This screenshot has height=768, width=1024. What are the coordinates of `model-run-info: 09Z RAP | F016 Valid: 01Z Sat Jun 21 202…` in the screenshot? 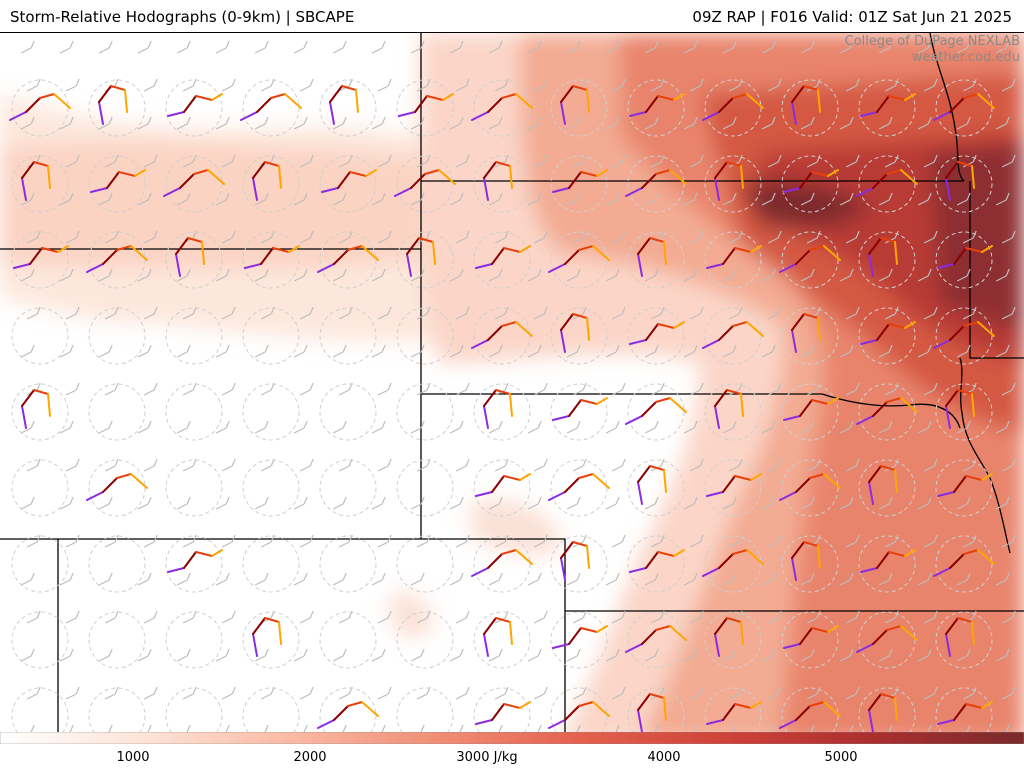 It's located at (852, 17).